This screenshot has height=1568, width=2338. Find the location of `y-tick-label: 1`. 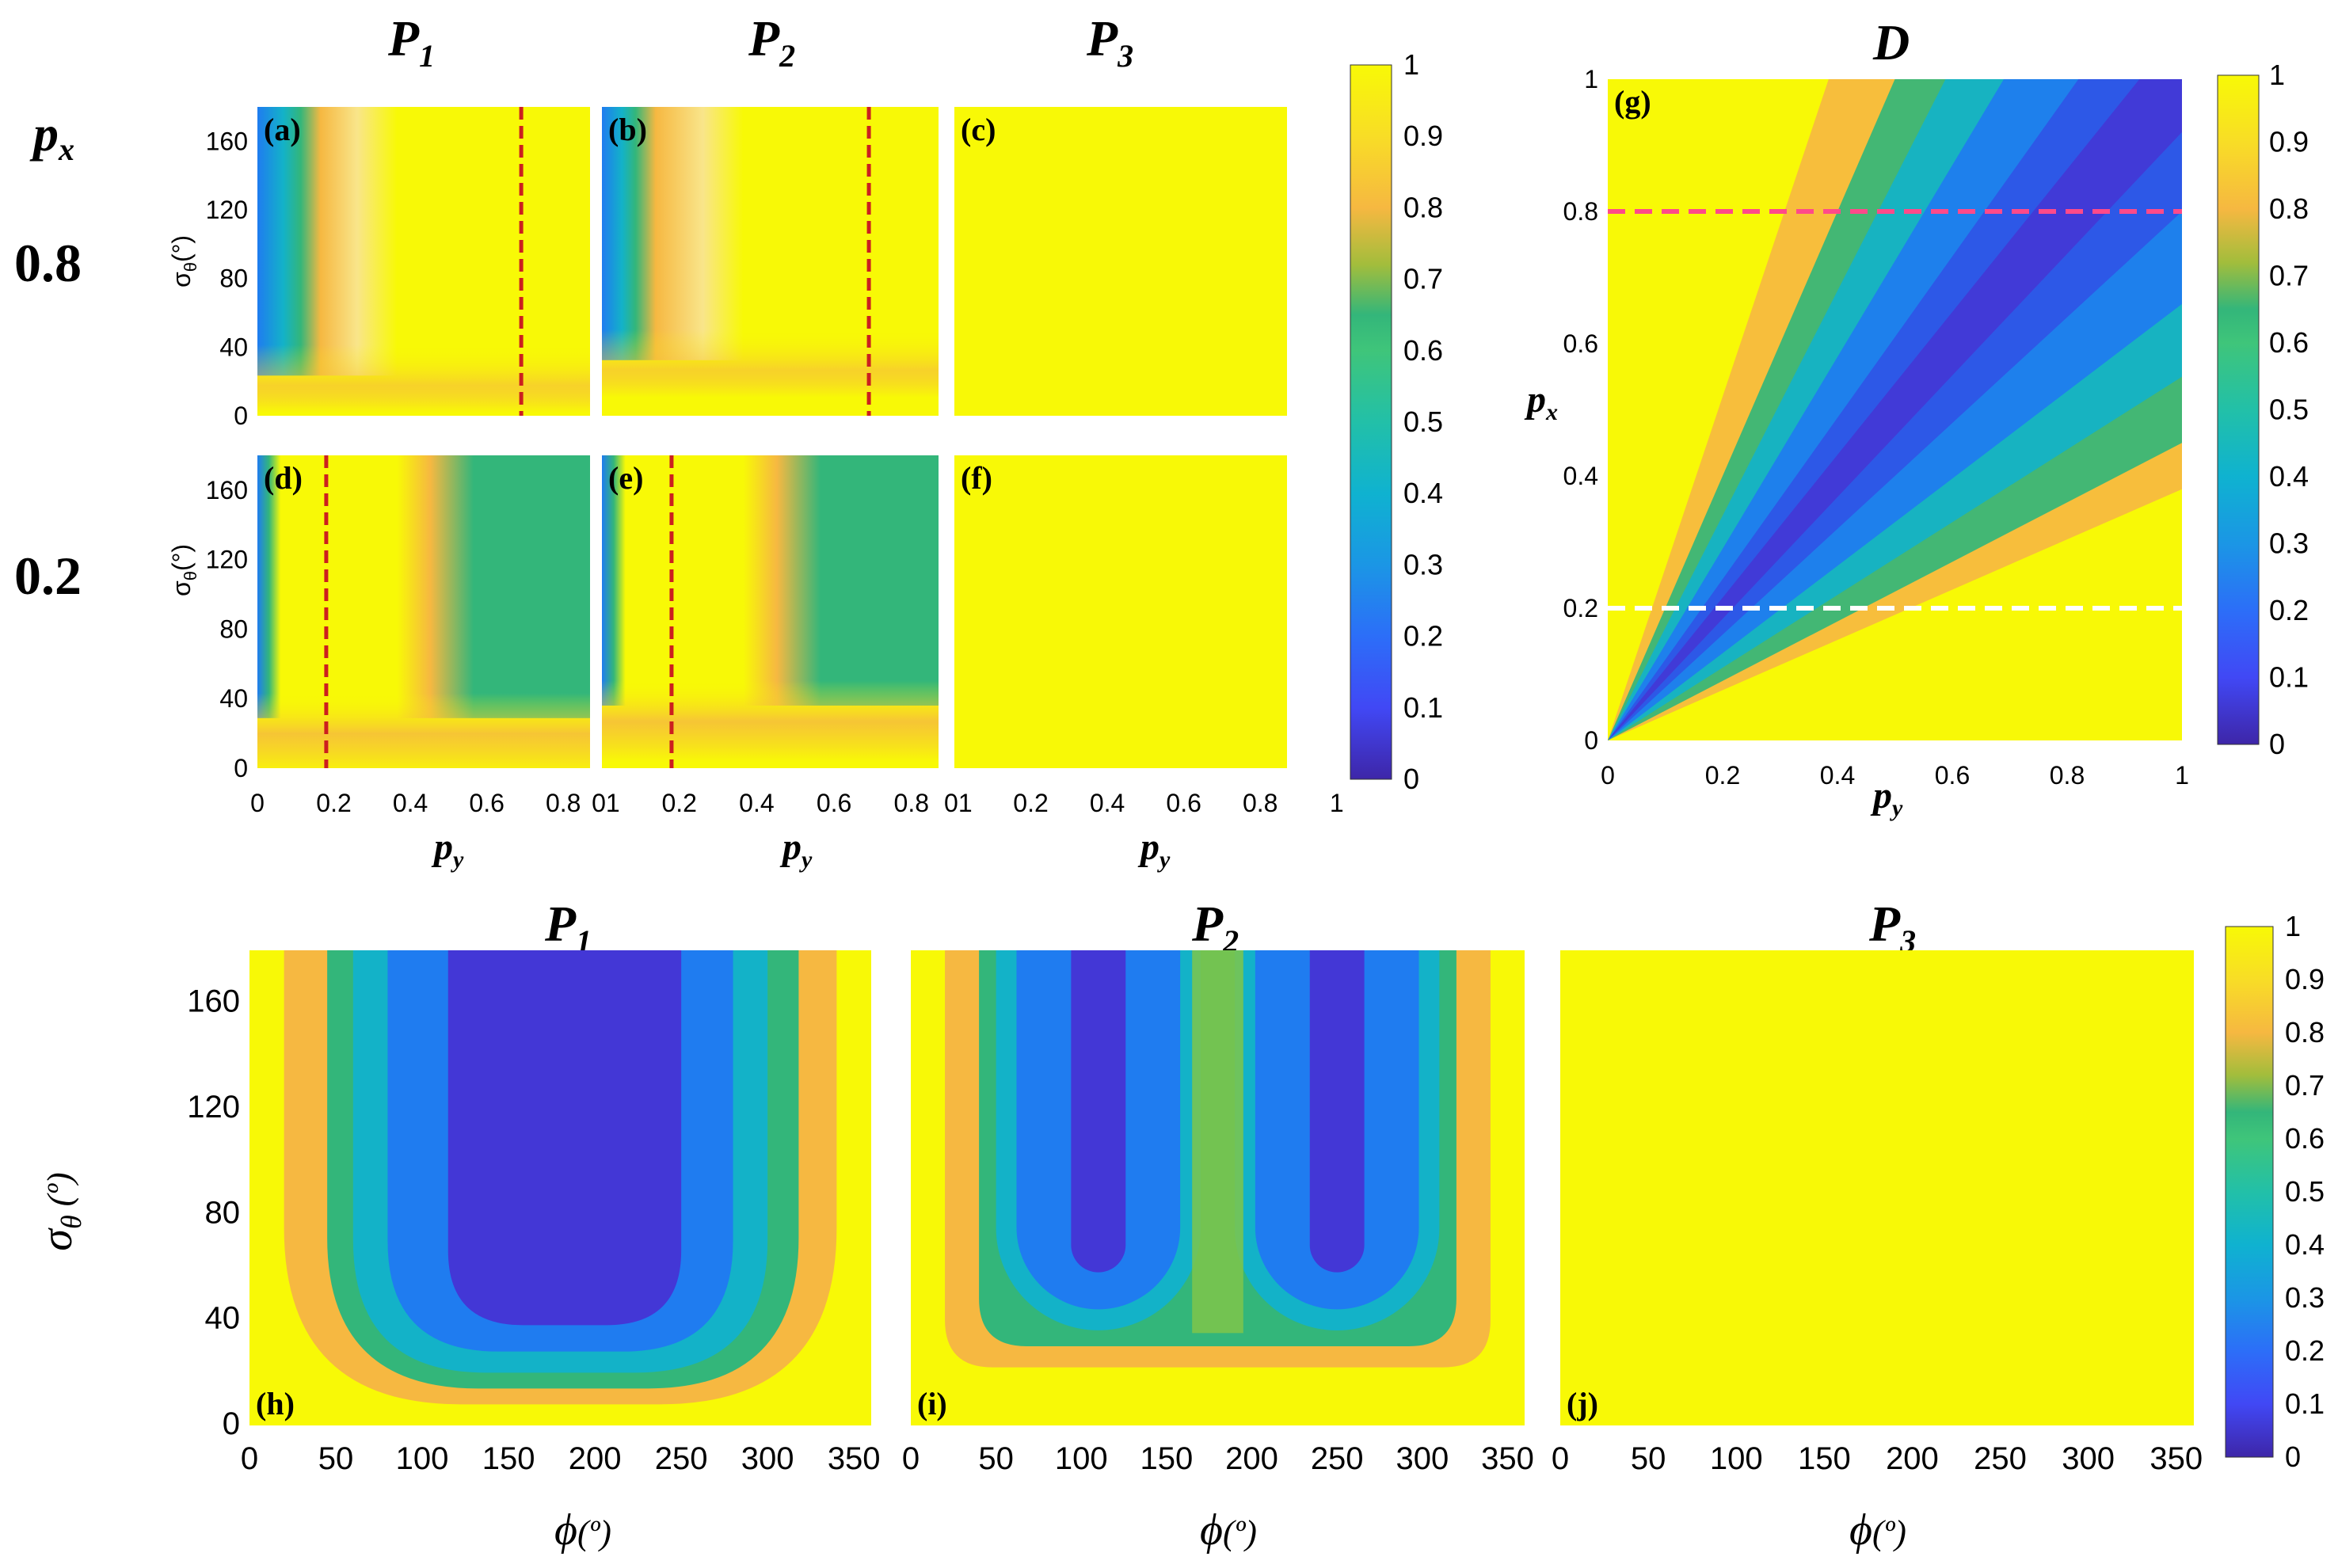

y-tick-label: 1 is located at coordinates (1591, 79).